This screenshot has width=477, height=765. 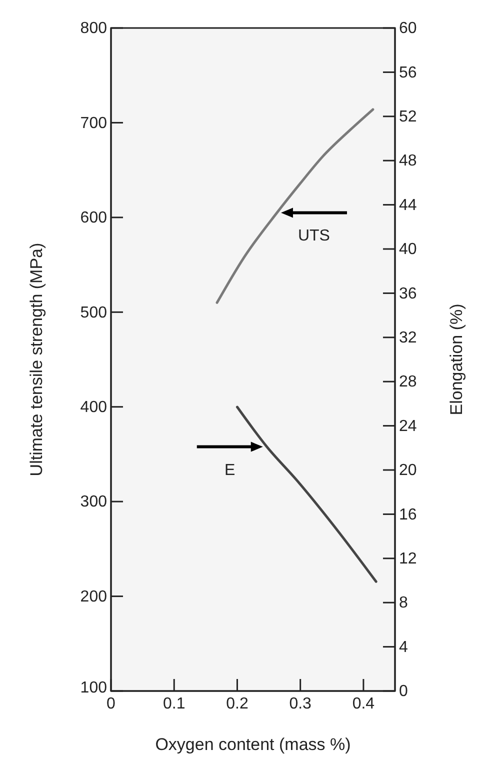 What do you see at coordinates (408, 426) in the screenshot?
I see `y2-tick-label: 24` at bounding box center [408, 426].